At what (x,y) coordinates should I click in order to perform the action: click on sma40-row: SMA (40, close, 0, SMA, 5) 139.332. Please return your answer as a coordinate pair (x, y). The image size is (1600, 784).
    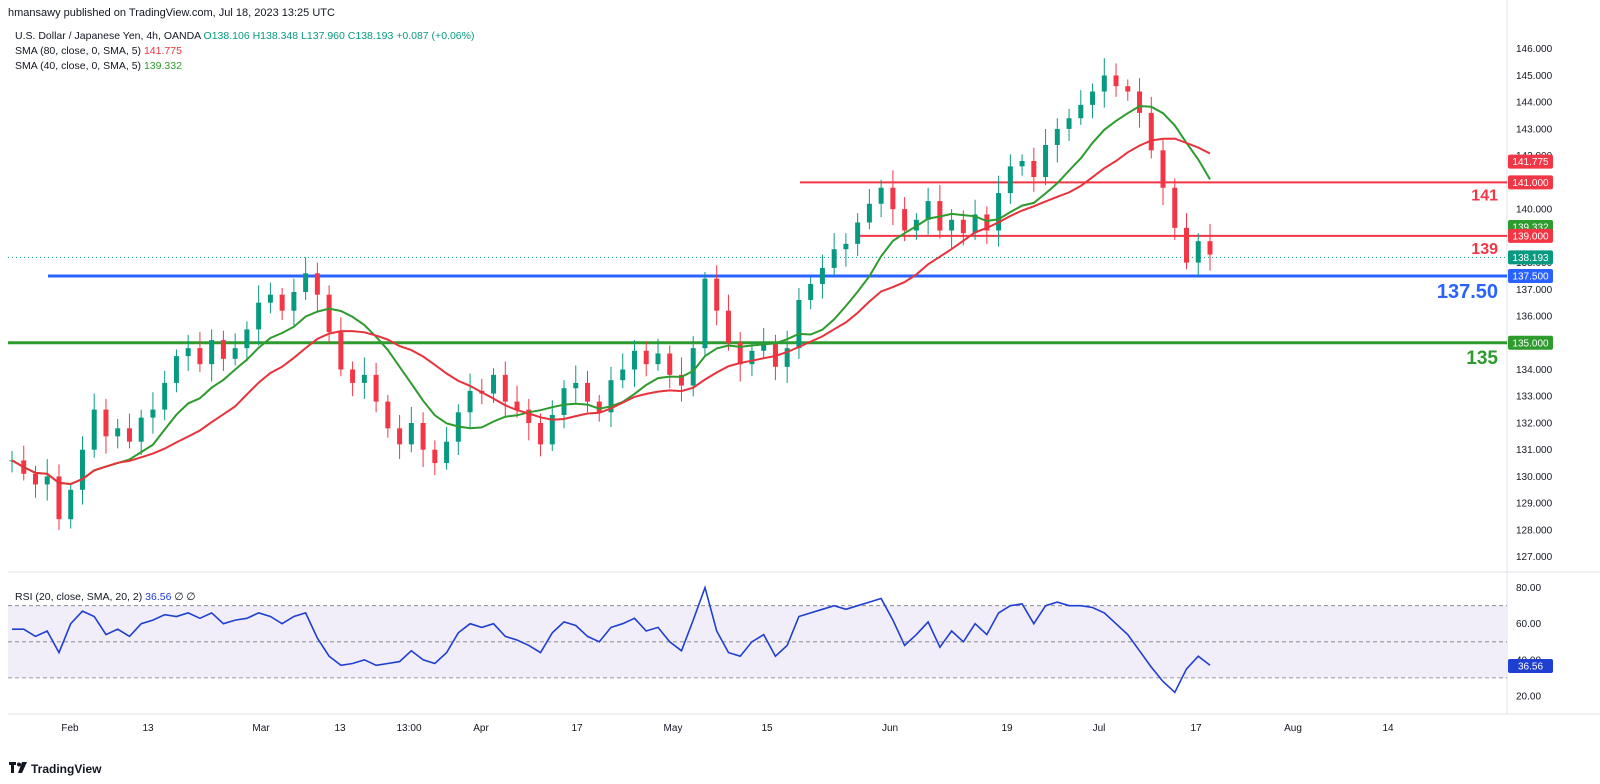
    Looking at the image, I should click on (244, 66).